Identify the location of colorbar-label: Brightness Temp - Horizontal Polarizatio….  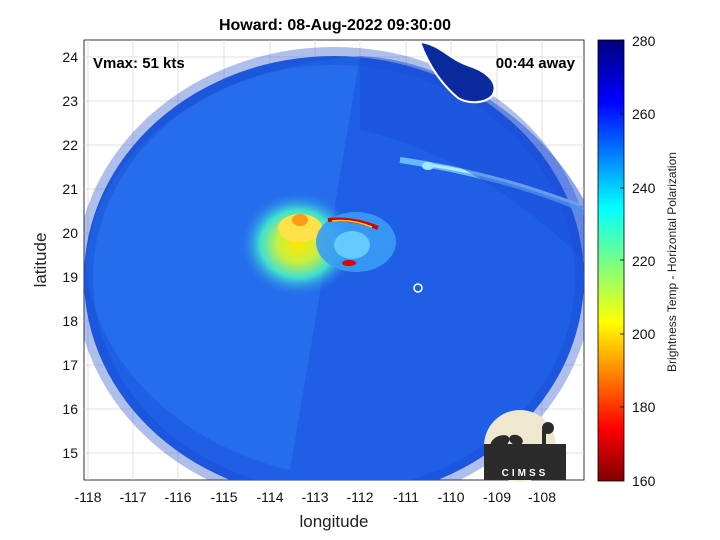
(672, 262).